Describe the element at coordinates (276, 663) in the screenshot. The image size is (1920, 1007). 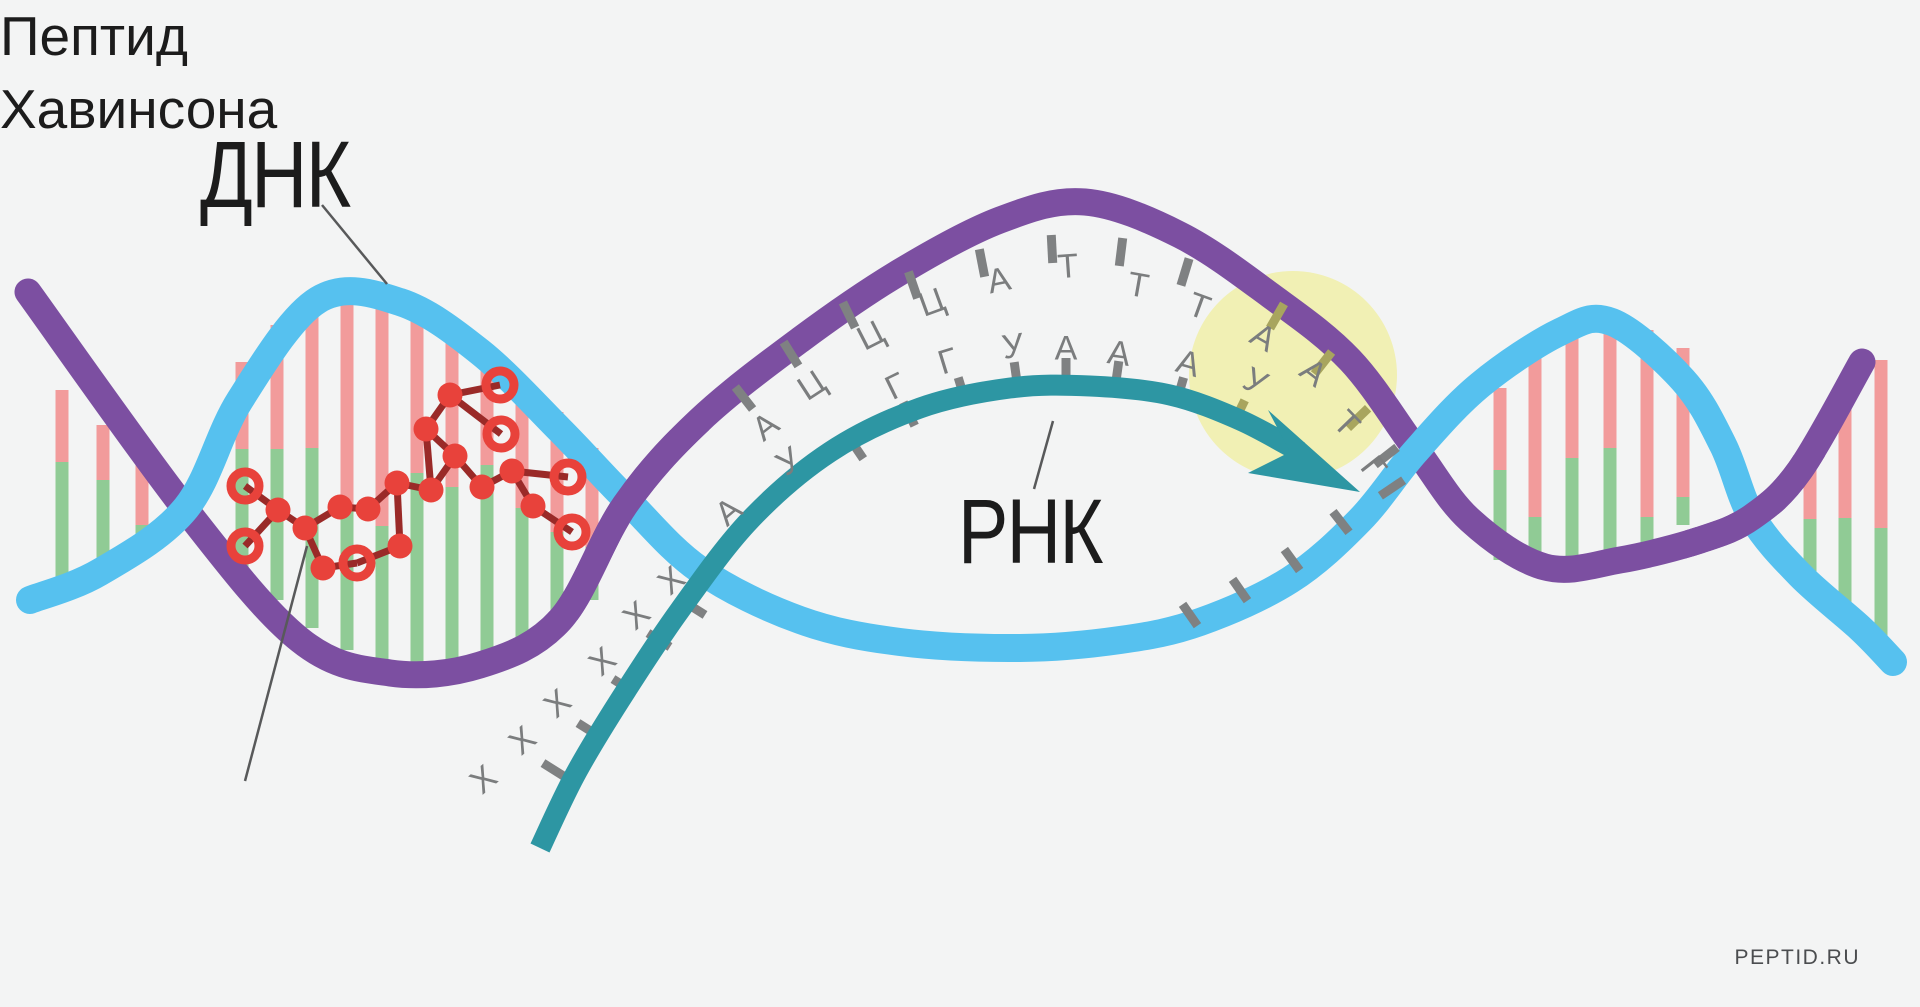
I see `peptide-pointer-line` at that location.